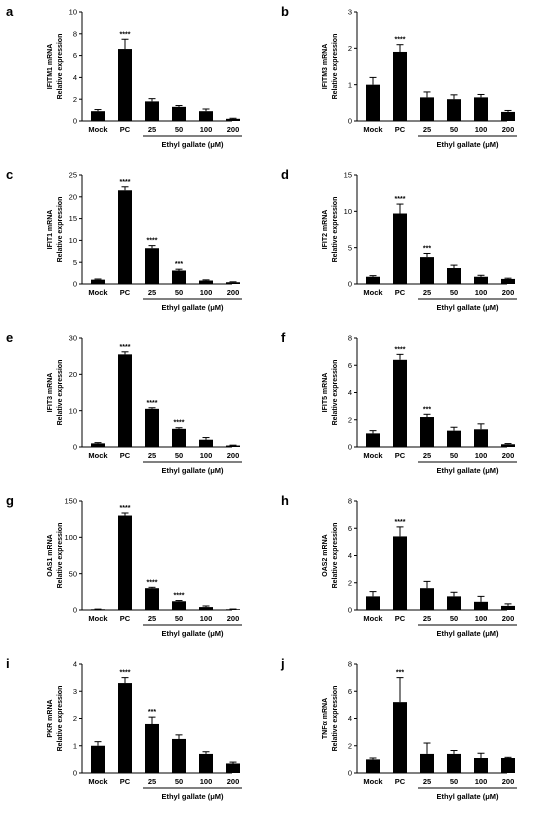  What do you see at coordinates (70, 501) in the screenshot?
I see `y-tick-label: 150` at bounding box center [70, 501].